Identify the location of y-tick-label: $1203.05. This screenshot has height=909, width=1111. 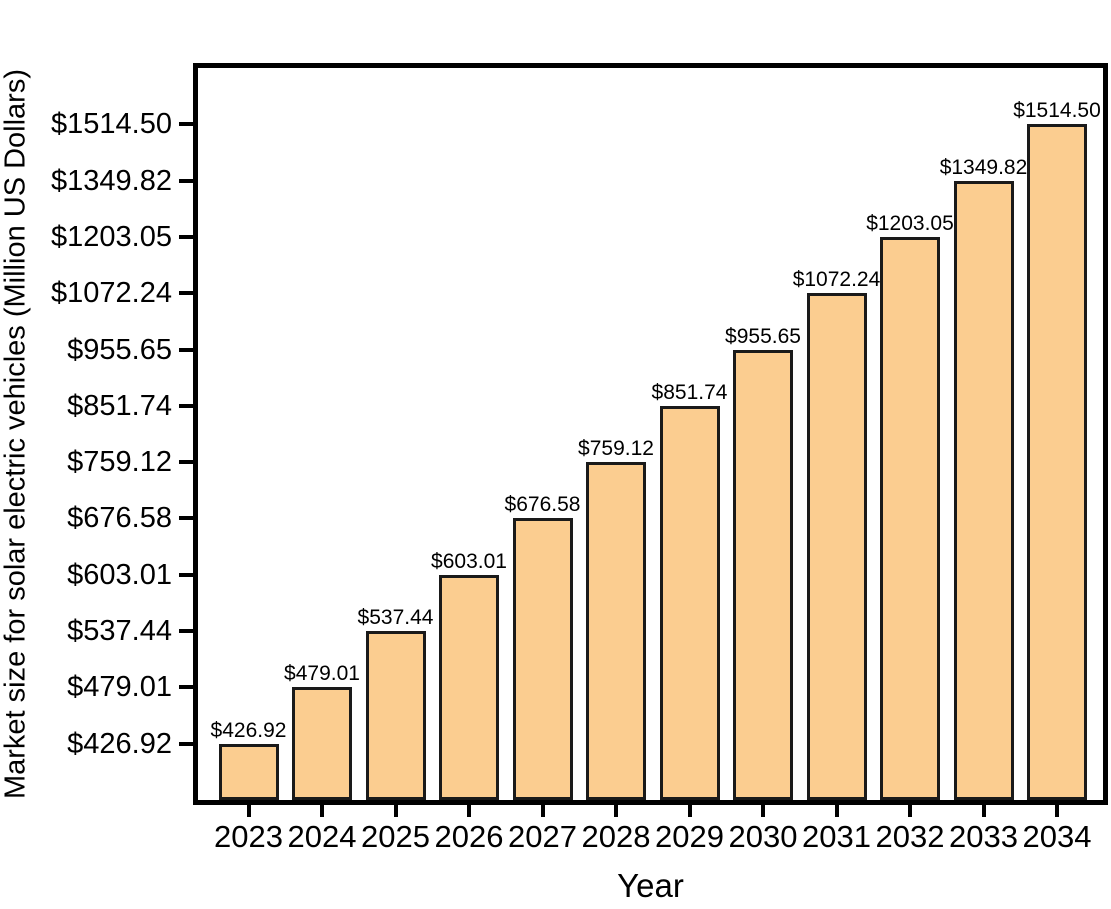
(111, 236).